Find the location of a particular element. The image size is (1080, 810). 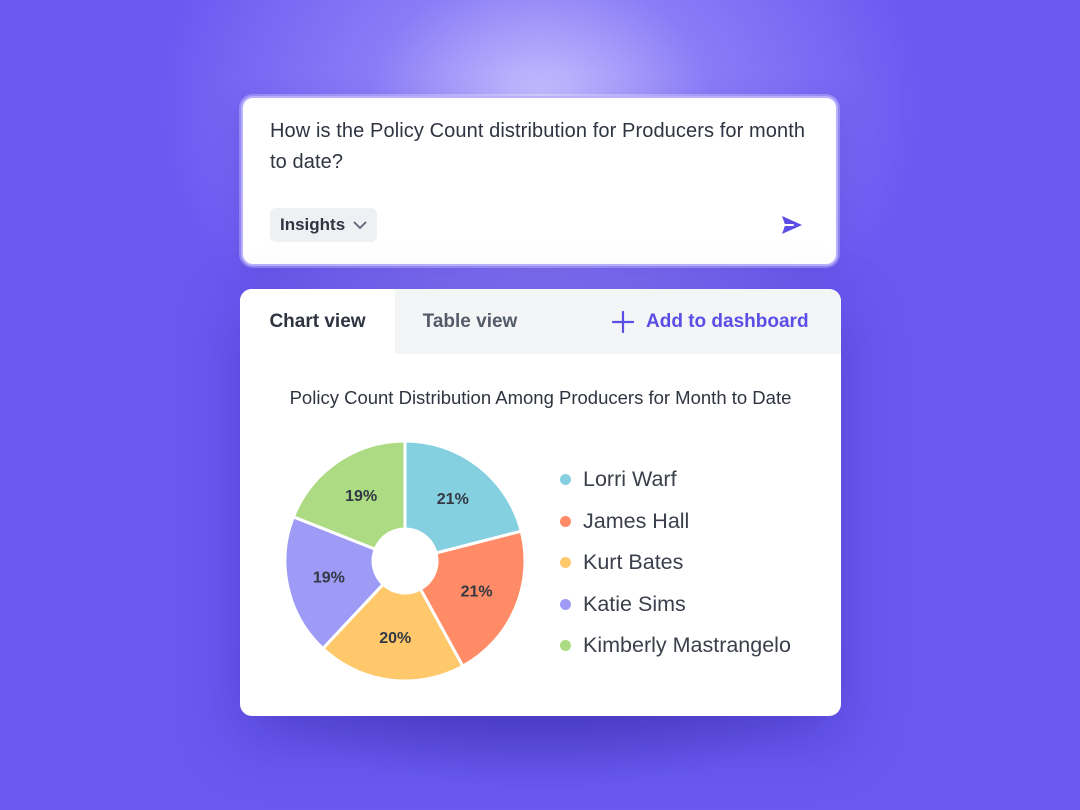

legend-label-2: Kurt Bates is located at coordinates (633, 562).